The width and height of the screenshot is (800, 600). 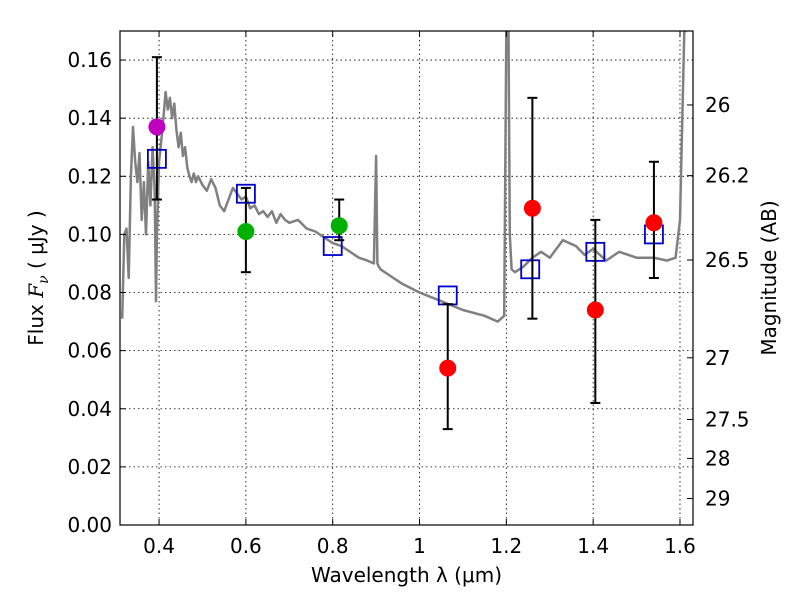 What do you see at coordinates (506, 546) in the screenshot?
I see `x-tick-label: 1.2` at bounding box center [506, 546].